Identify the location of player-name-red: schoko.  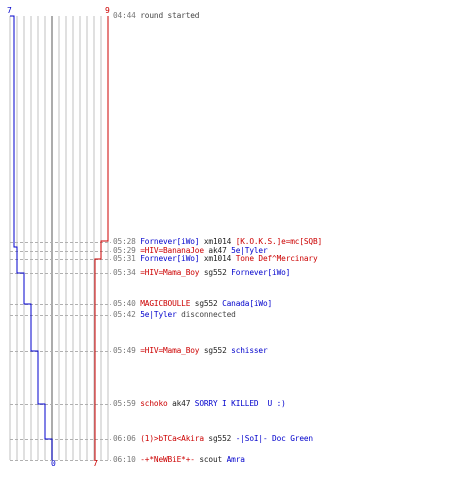
(154, 403).